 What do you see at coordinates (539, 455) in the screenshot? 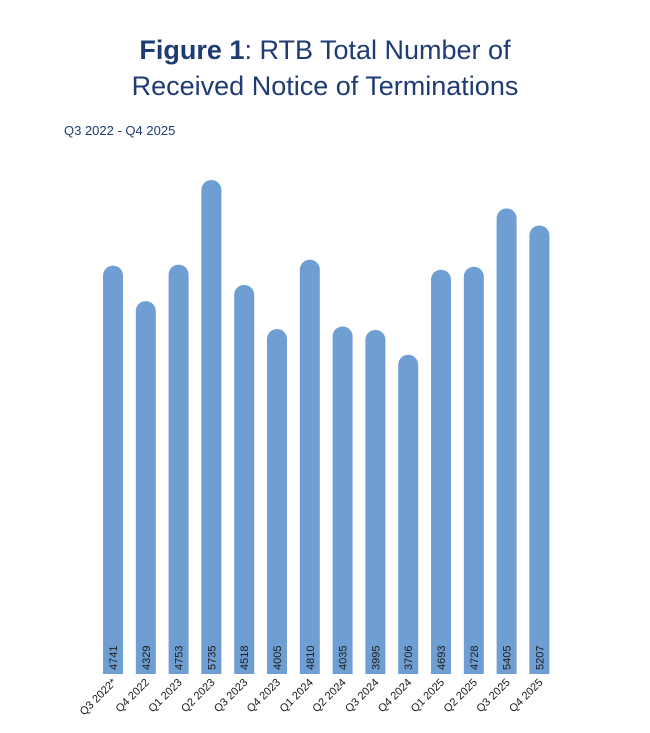
I see `bar-q4-2025` at bounding box center [539, 455].